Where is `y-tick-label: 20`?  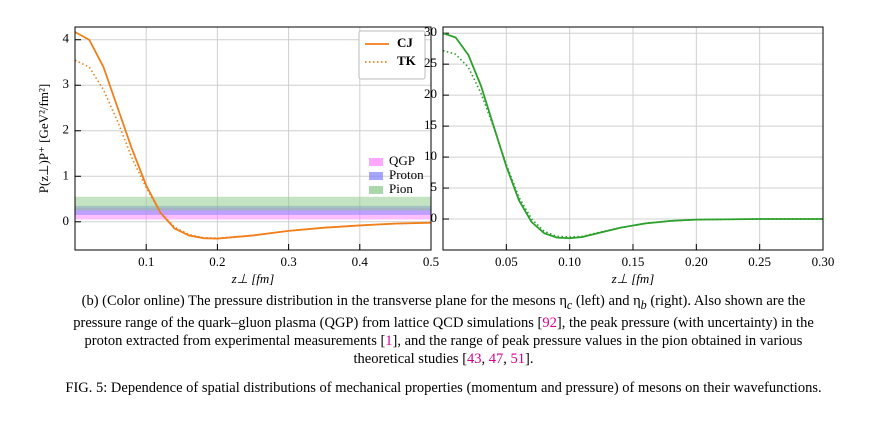
y-tick-label: 20 is located at coordinates (430, 93).